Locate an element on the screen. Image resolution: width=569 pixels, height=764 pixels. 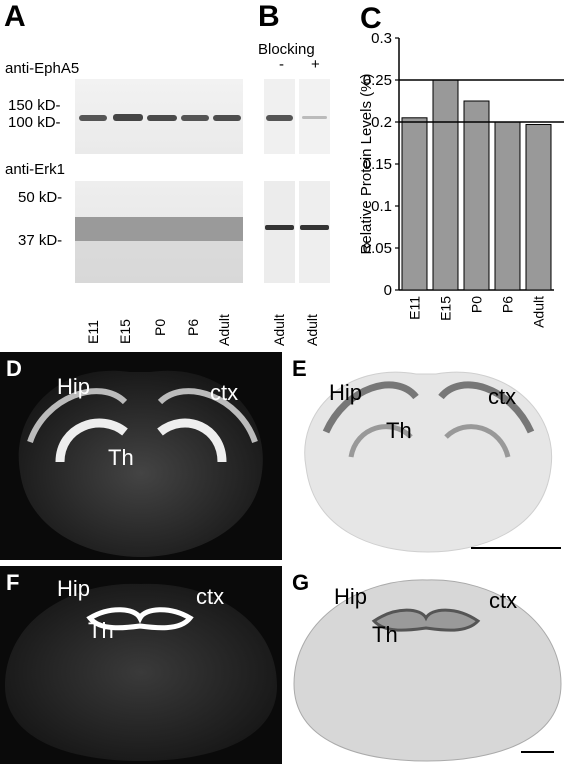
bar-e15 is located at coordinates (445, 185).